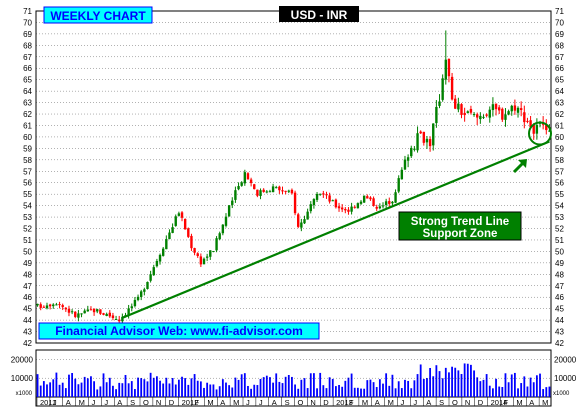  What do you see at coordinates (27, 274) in the screenshot?
I see `y-tick-label-left: 48` at bounding box center [27, 274].